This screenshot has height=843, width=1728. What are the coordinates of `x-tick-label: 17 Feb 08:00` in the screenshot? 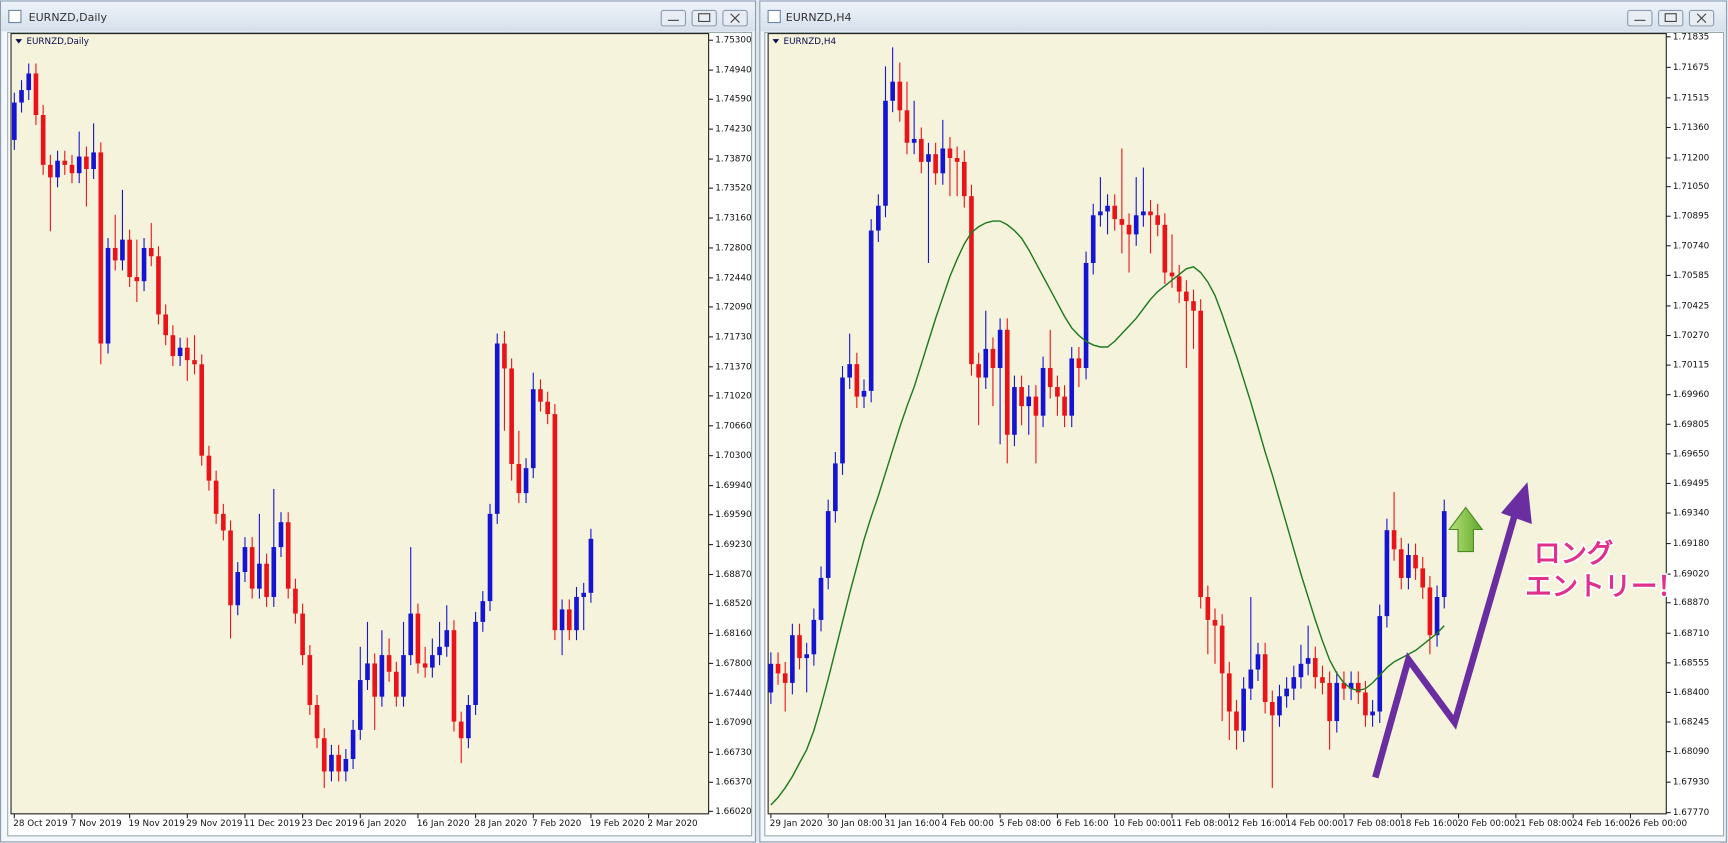 It's located at (1372, 824).